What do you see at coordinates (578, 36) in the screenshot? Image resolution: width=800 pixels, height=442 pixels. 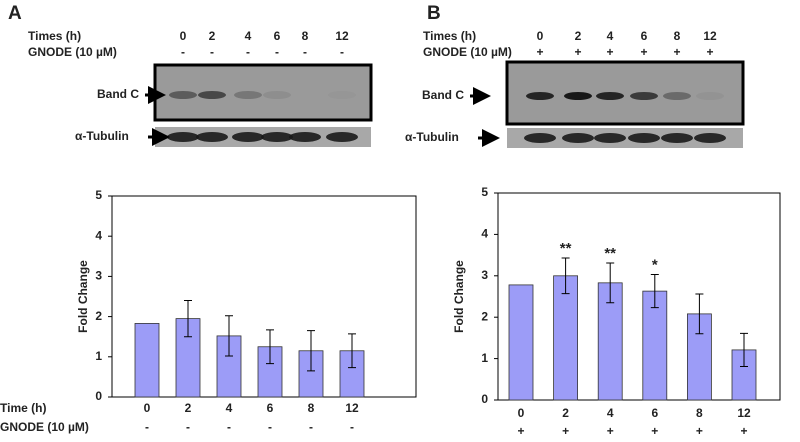 I see `blot-column-label: 2` at bounding box center [578, 36].